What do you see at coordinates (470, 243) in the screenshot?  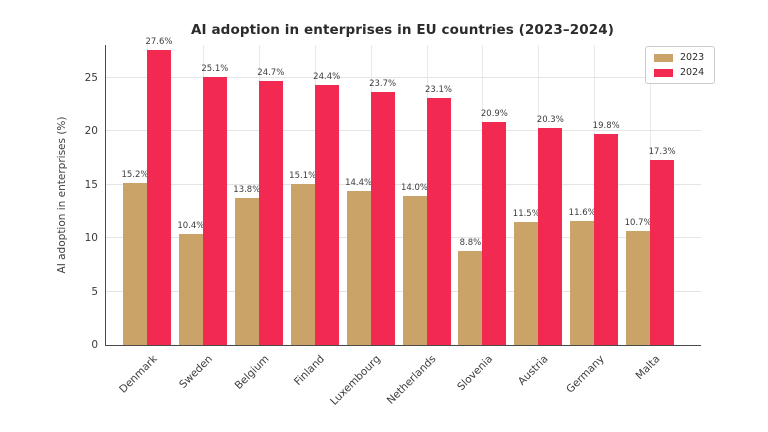 I see `value-label-slovenia-2023: 8.8%` at bounding box center [470, 243].